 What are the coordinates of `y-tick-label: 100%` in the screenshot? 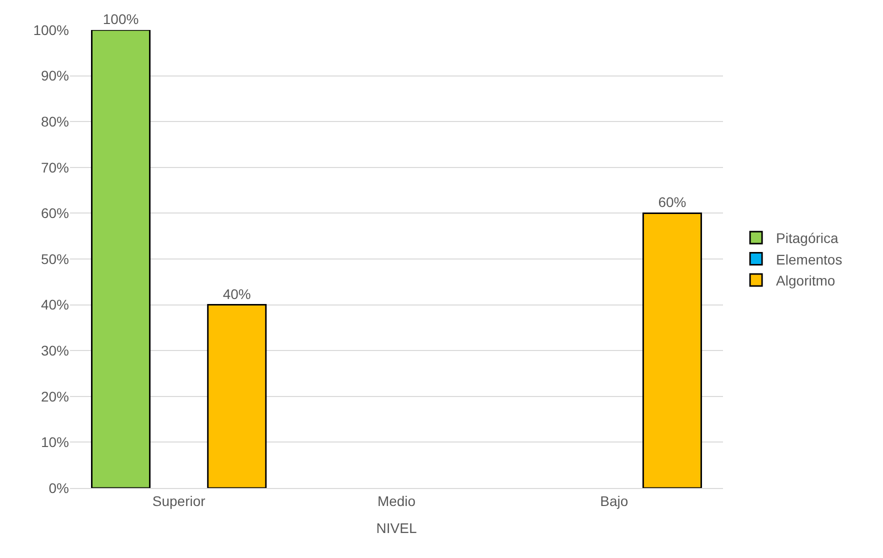 It's located at (51, 30).